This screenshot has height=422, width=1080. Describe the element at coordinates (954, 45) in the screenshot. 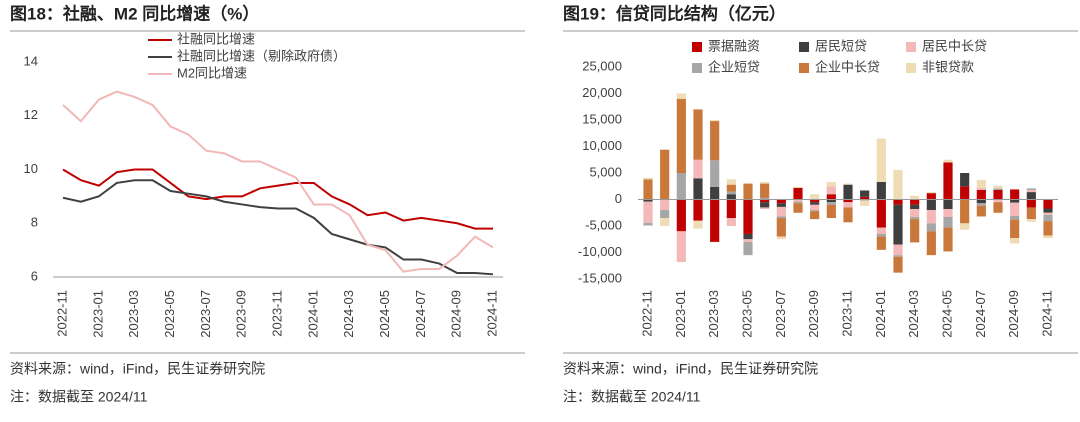

I see `legend-label: 居民中长贷` at that location.